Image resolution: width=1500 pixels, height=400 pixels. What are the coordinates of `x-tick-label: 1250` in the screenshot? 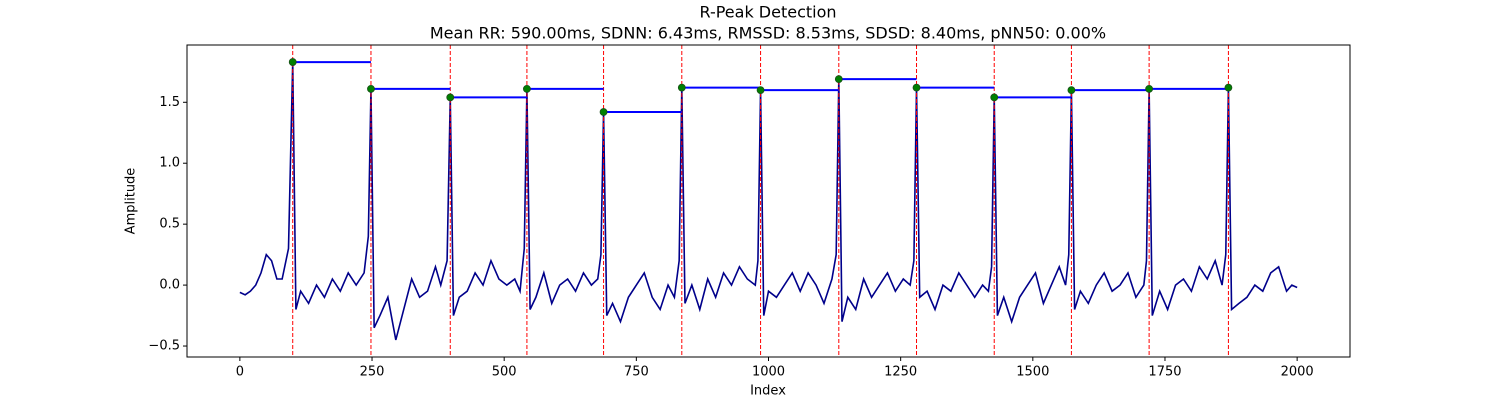 It's located at (900, 372).